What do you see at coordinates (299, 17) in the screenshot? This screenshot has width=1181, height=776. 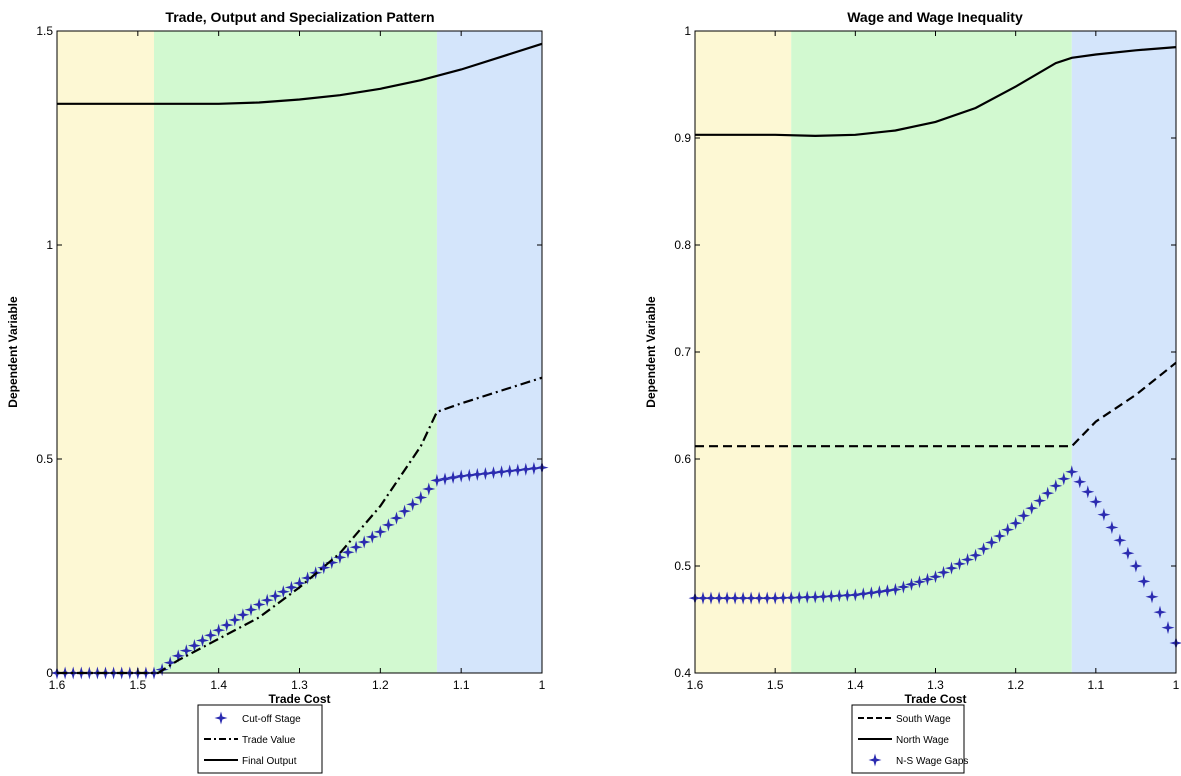 I see `chart-title: Trade, Output and Specialization Pattern` at bounding box center [299, 17].